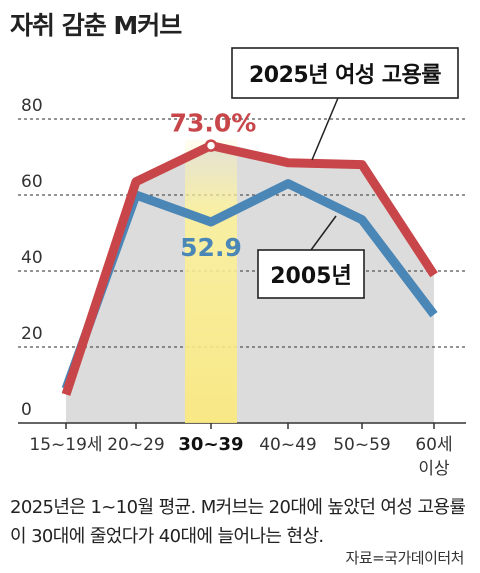  What do you see at coordinates (345, 75) in the screenshot?
I see `legend-label-2025: 2025년 여성 고용률` at bounding box center [345, 75].